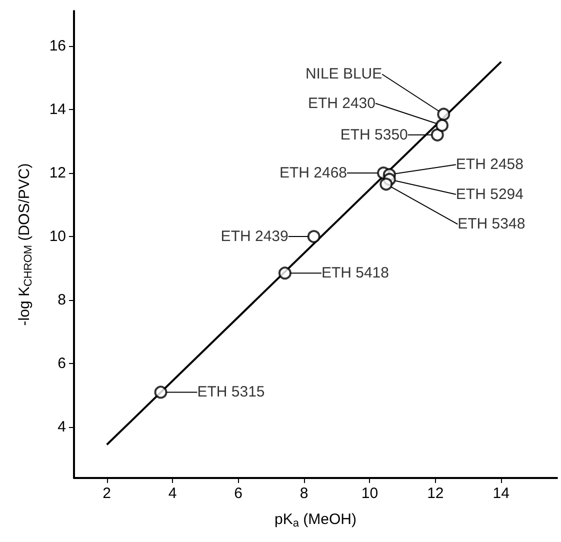 Image resolution: width=561 pixels, height=542 pixels. I want to click on y-tick-label: 16, so click(57, 45).